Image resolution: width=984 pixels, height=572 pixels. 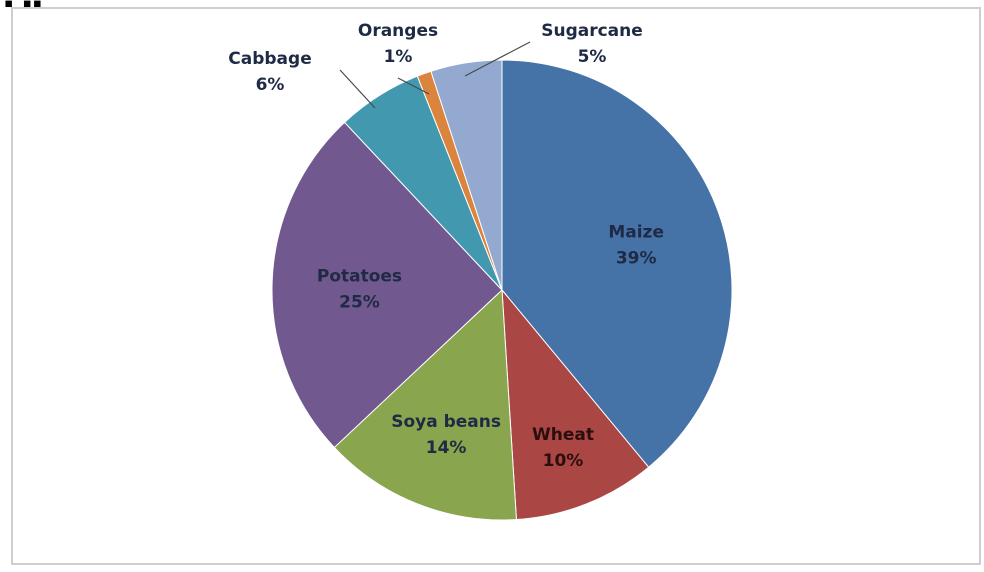 What do you see at coordinates (636, 233) in the screenshot?
I see `slice-category-maize: Maize` at bounding box center [636, 233].